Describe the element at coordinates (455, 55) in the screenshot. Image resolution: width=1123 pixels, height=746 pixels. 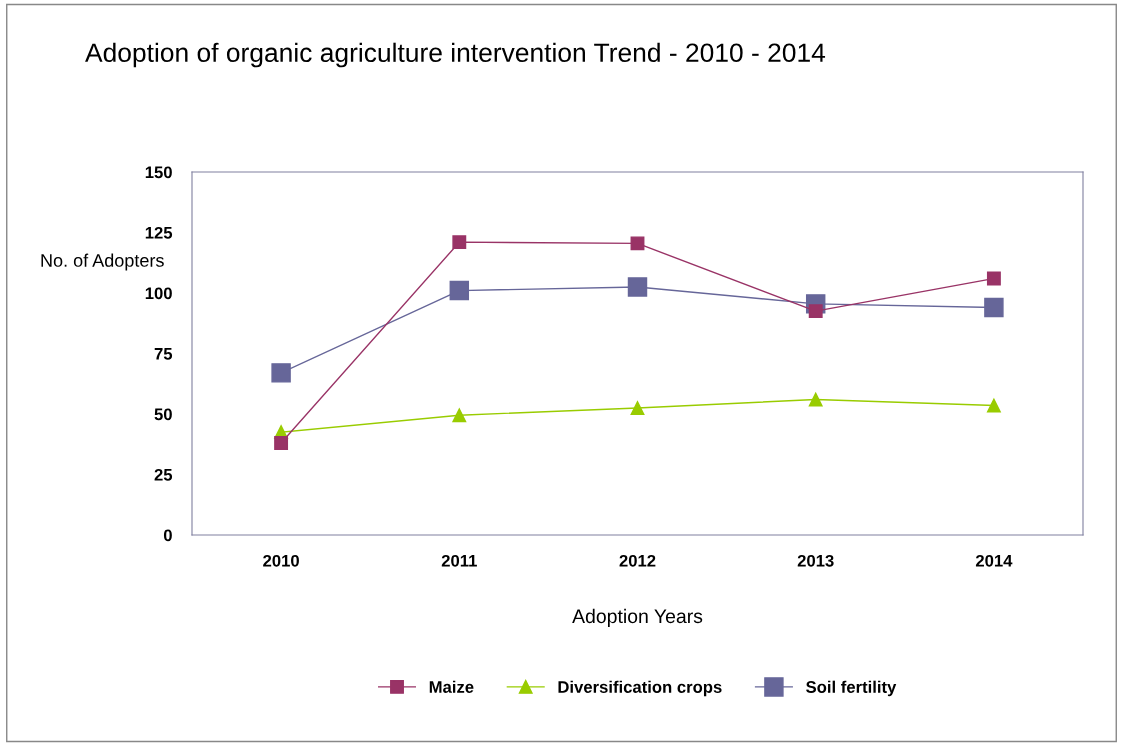
I see `chart-title: Adoption of organic agriculture intervention Trend - 2010 - 2014` at that location.